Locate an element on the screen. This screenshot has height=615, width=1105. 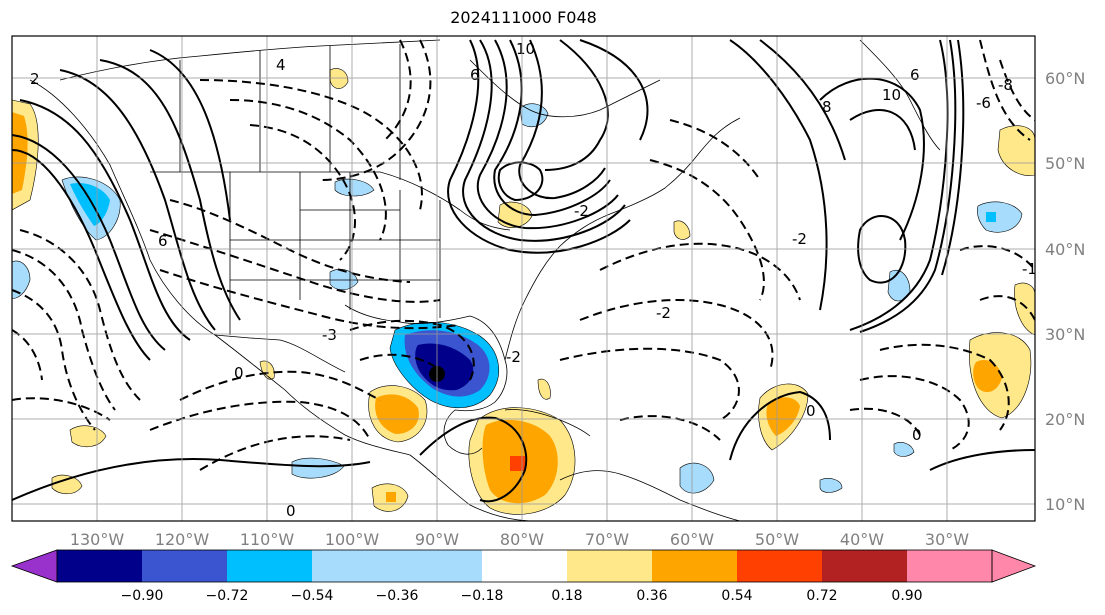
lon-label: 80°W is located at coordinates (522, 539).